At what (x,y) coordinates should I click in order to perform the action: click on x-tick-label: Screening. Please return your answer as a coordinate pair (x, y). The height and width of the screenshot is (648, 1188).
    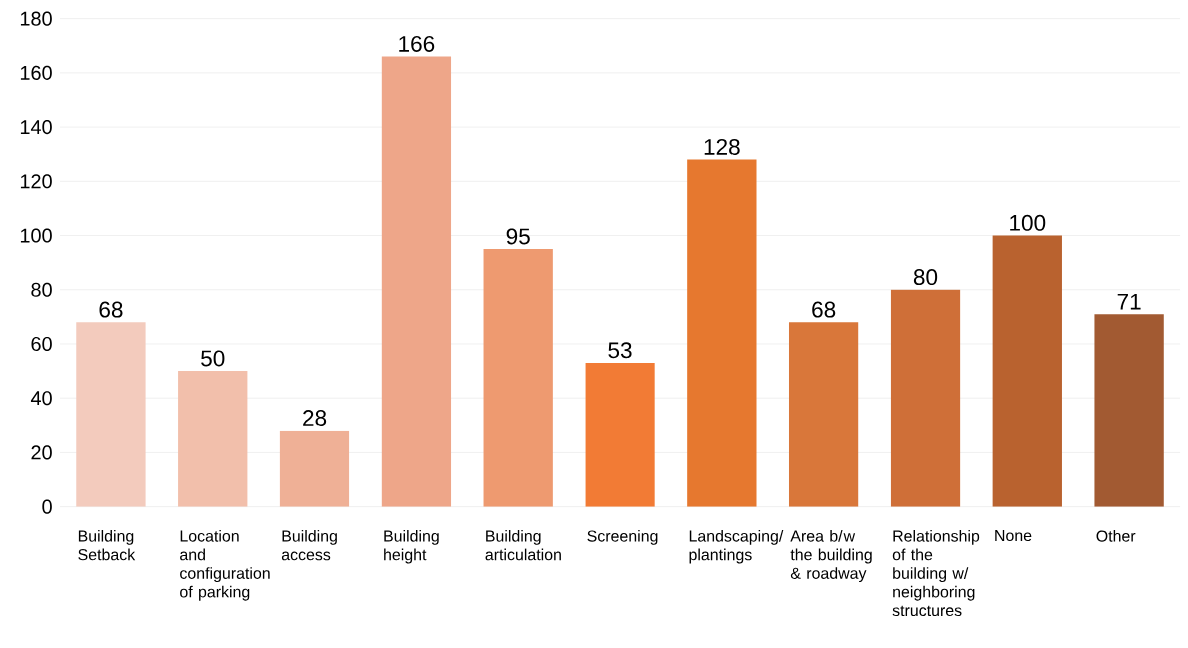
    Looking at the image, I should click on (622, 537).